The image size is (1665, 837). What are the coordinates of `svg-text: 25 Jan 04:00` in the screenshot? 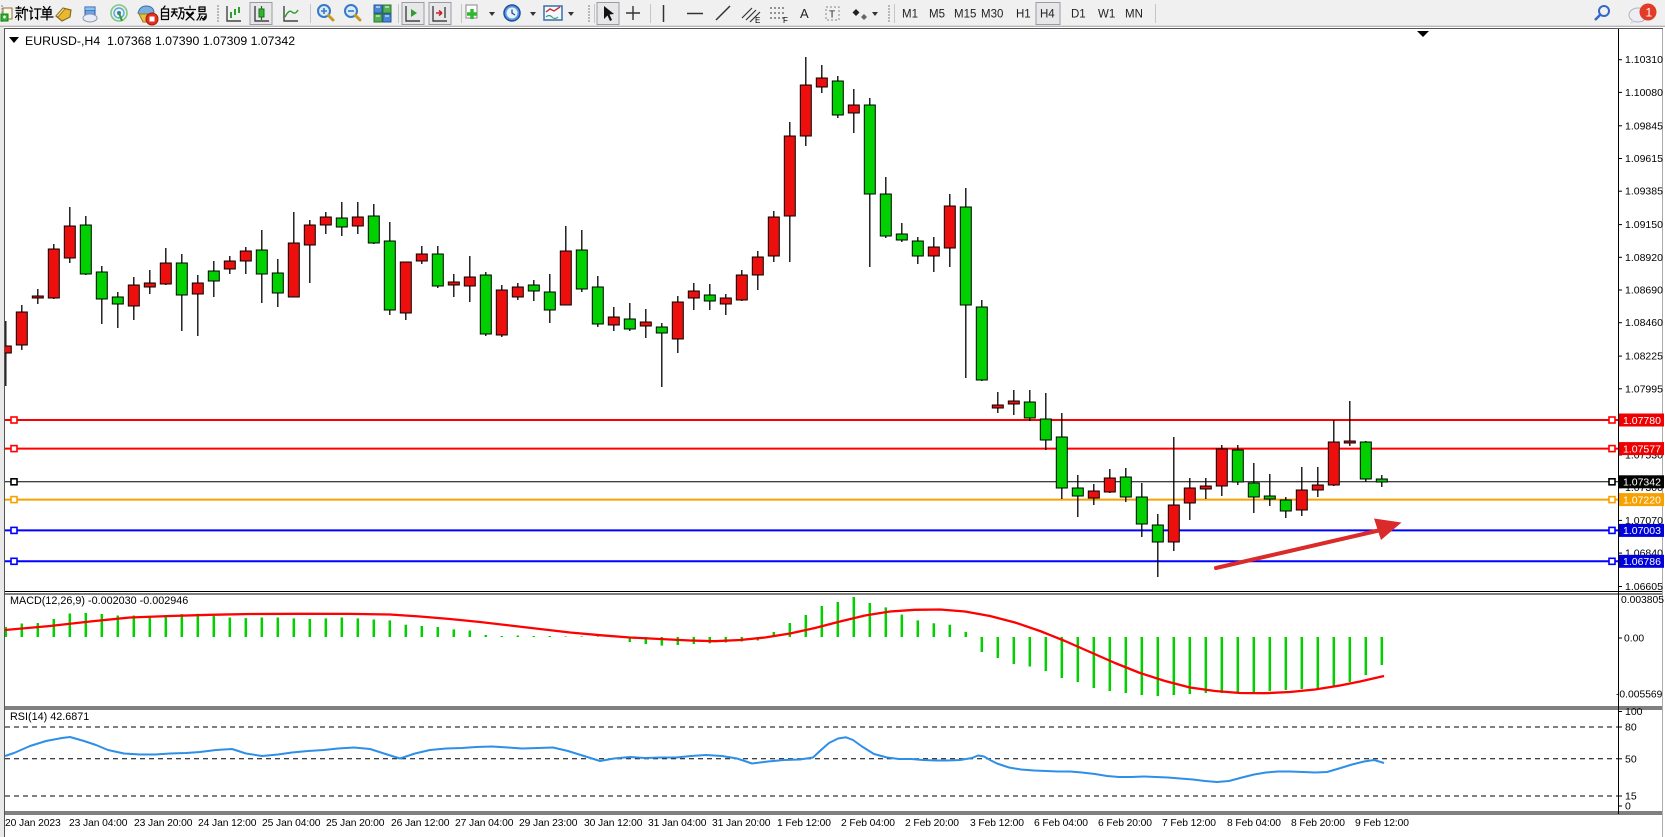 It's located at (291, 823).